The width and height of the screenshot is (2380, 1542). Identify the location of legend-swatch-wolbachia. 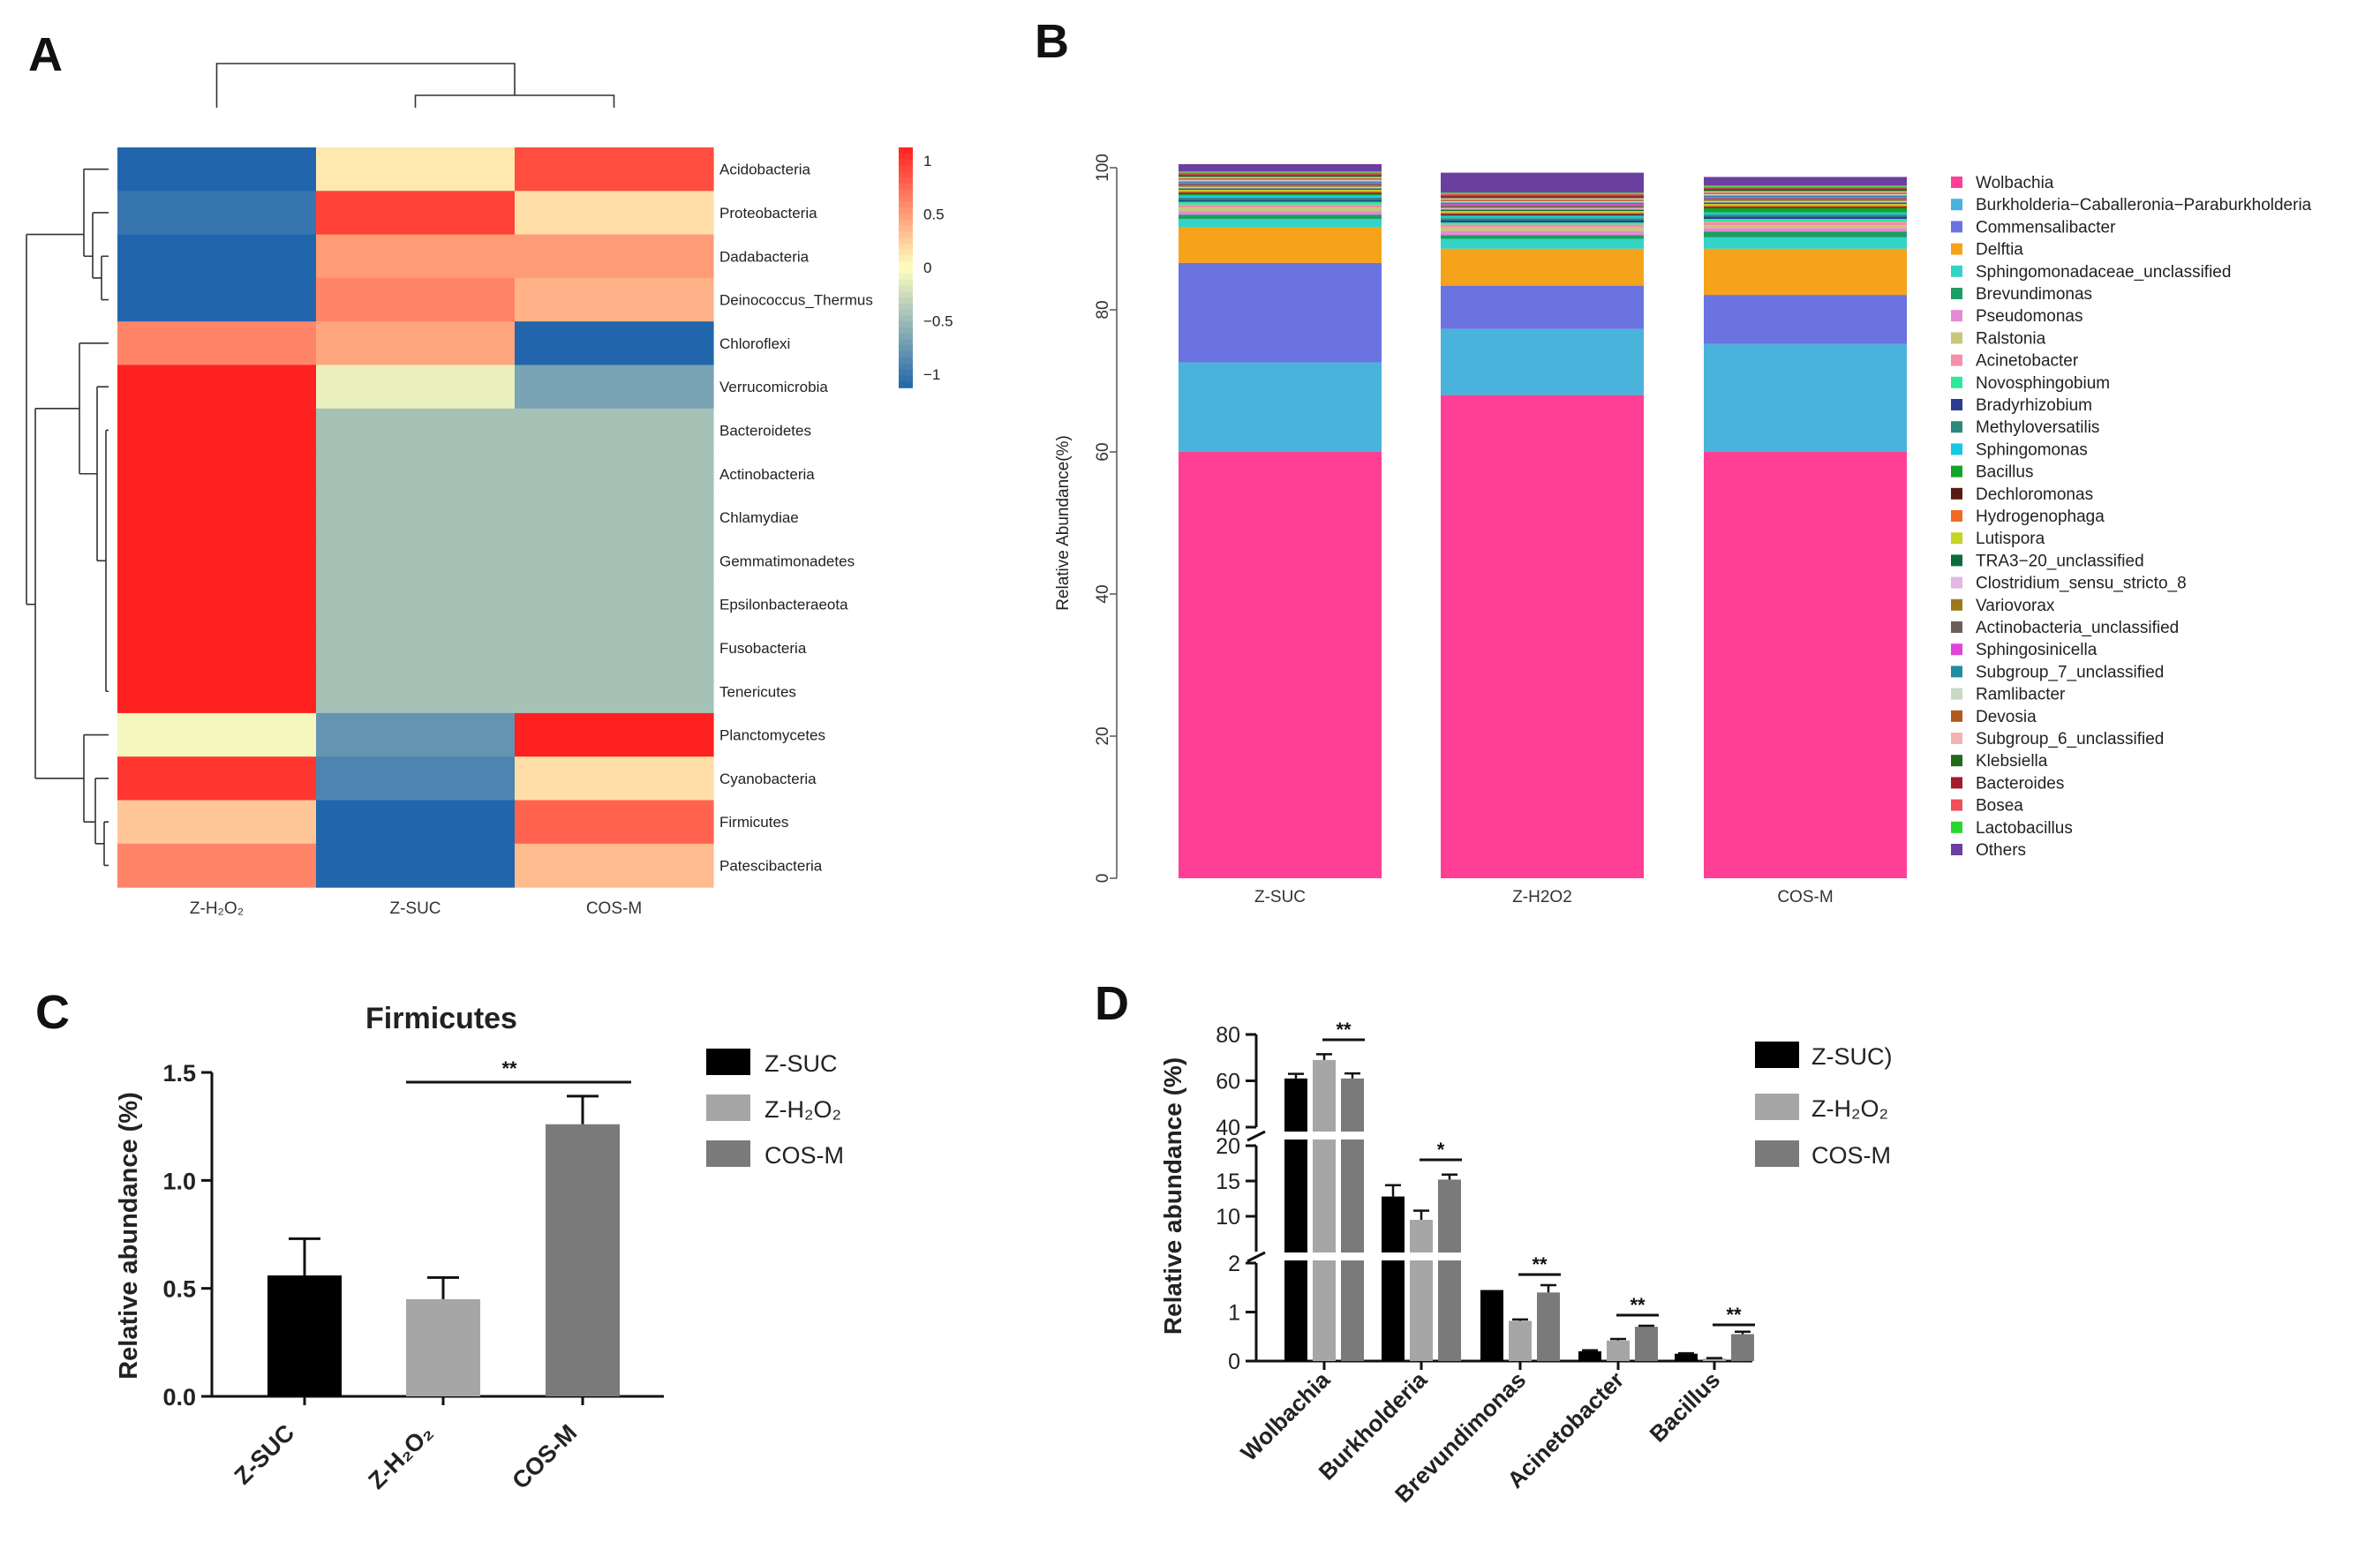
(1956, 182).